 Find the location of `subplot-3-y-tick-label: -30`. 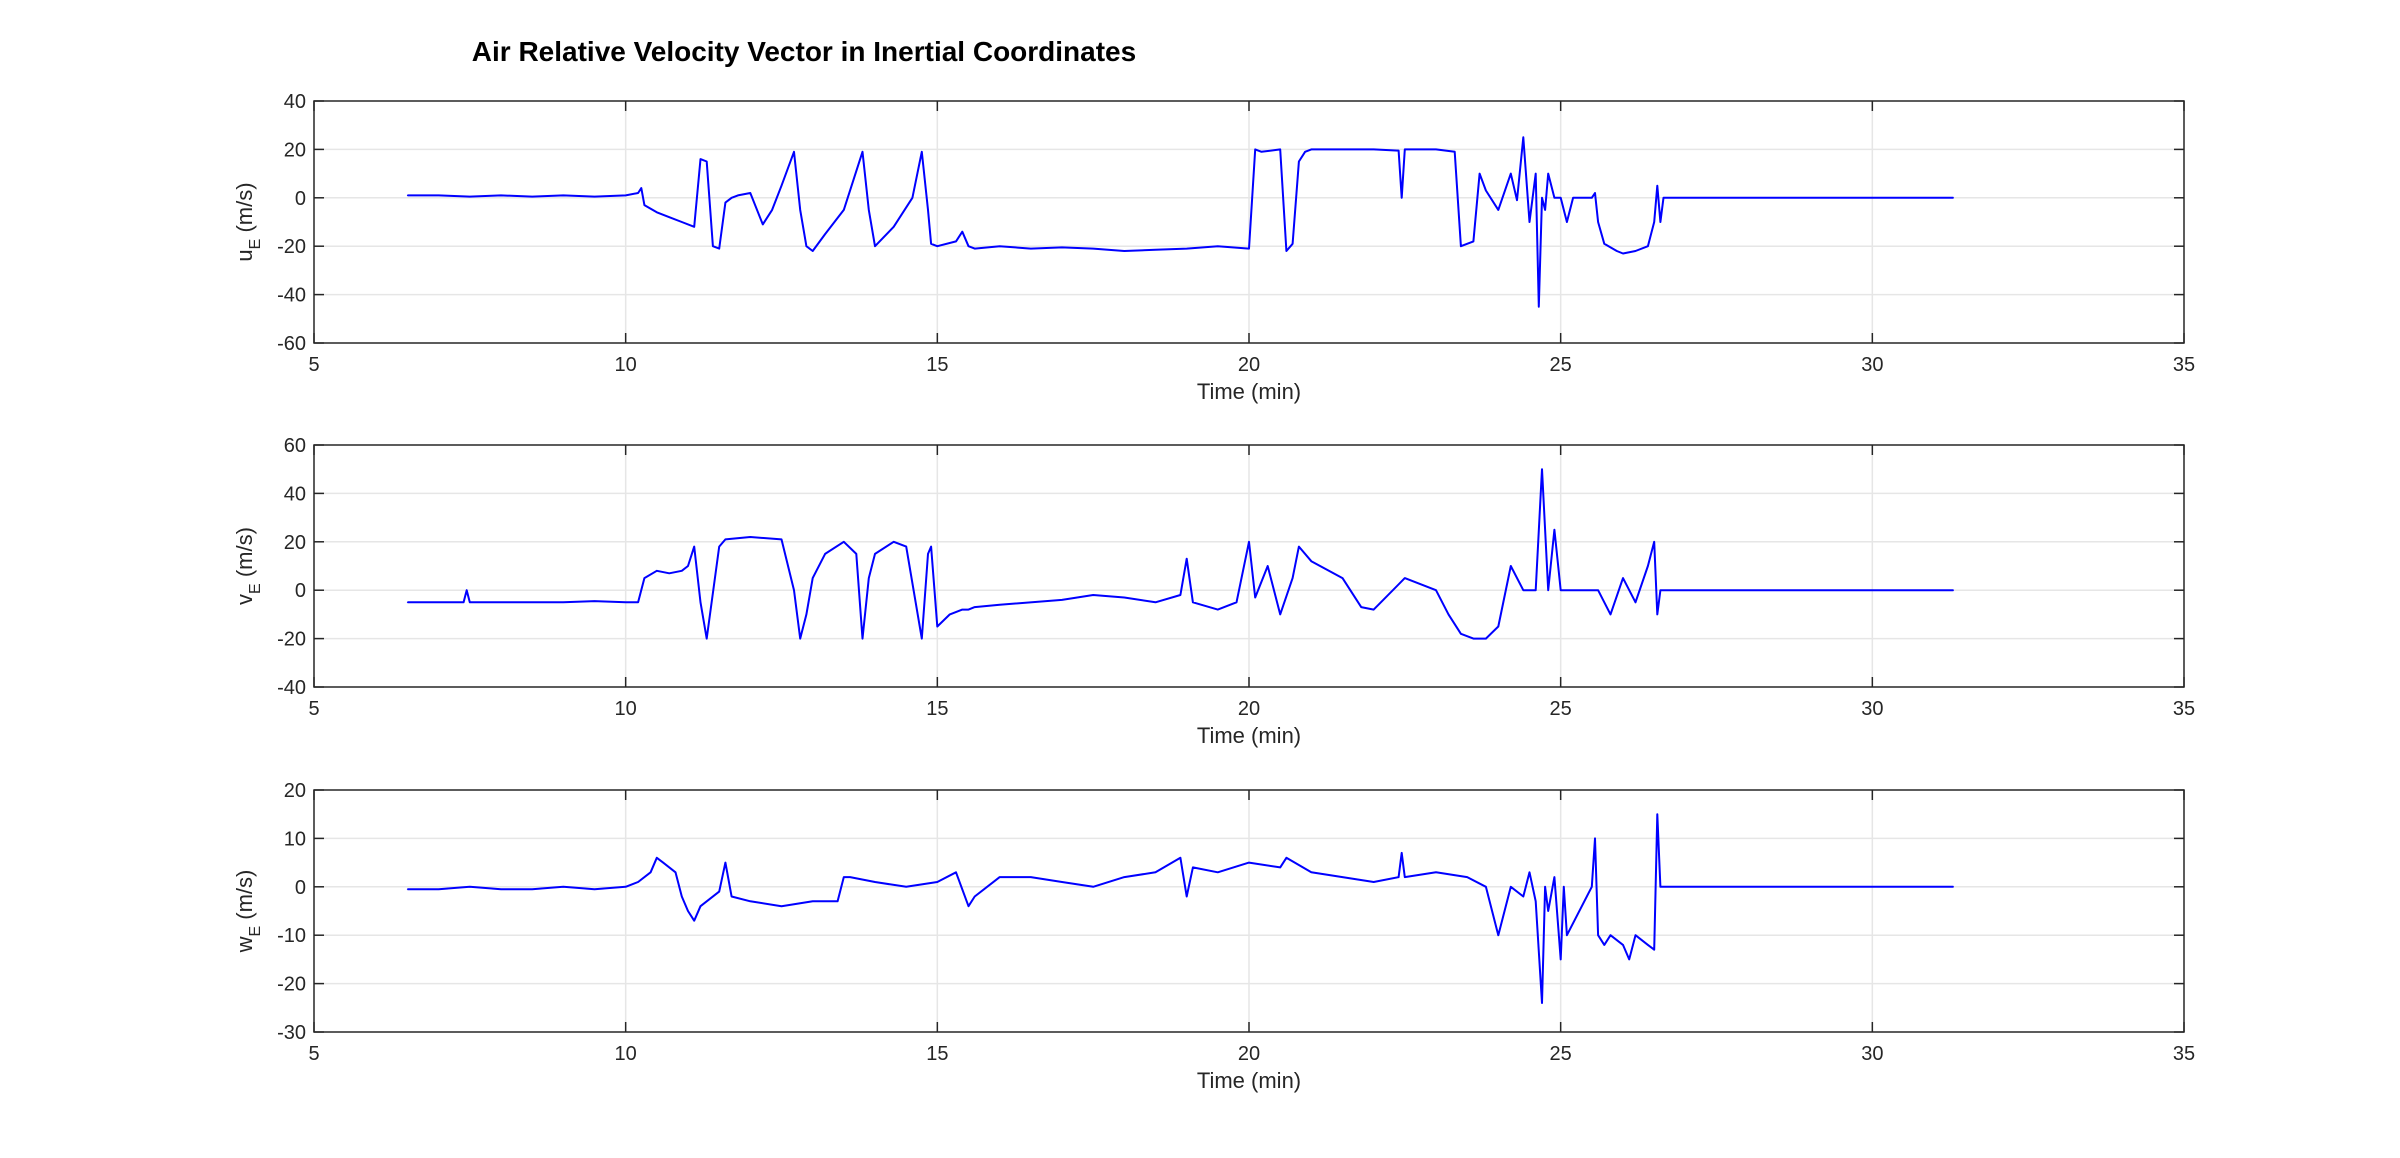

subplot-3-y-tick-label: -30 is located at coordinates (291, 1033).